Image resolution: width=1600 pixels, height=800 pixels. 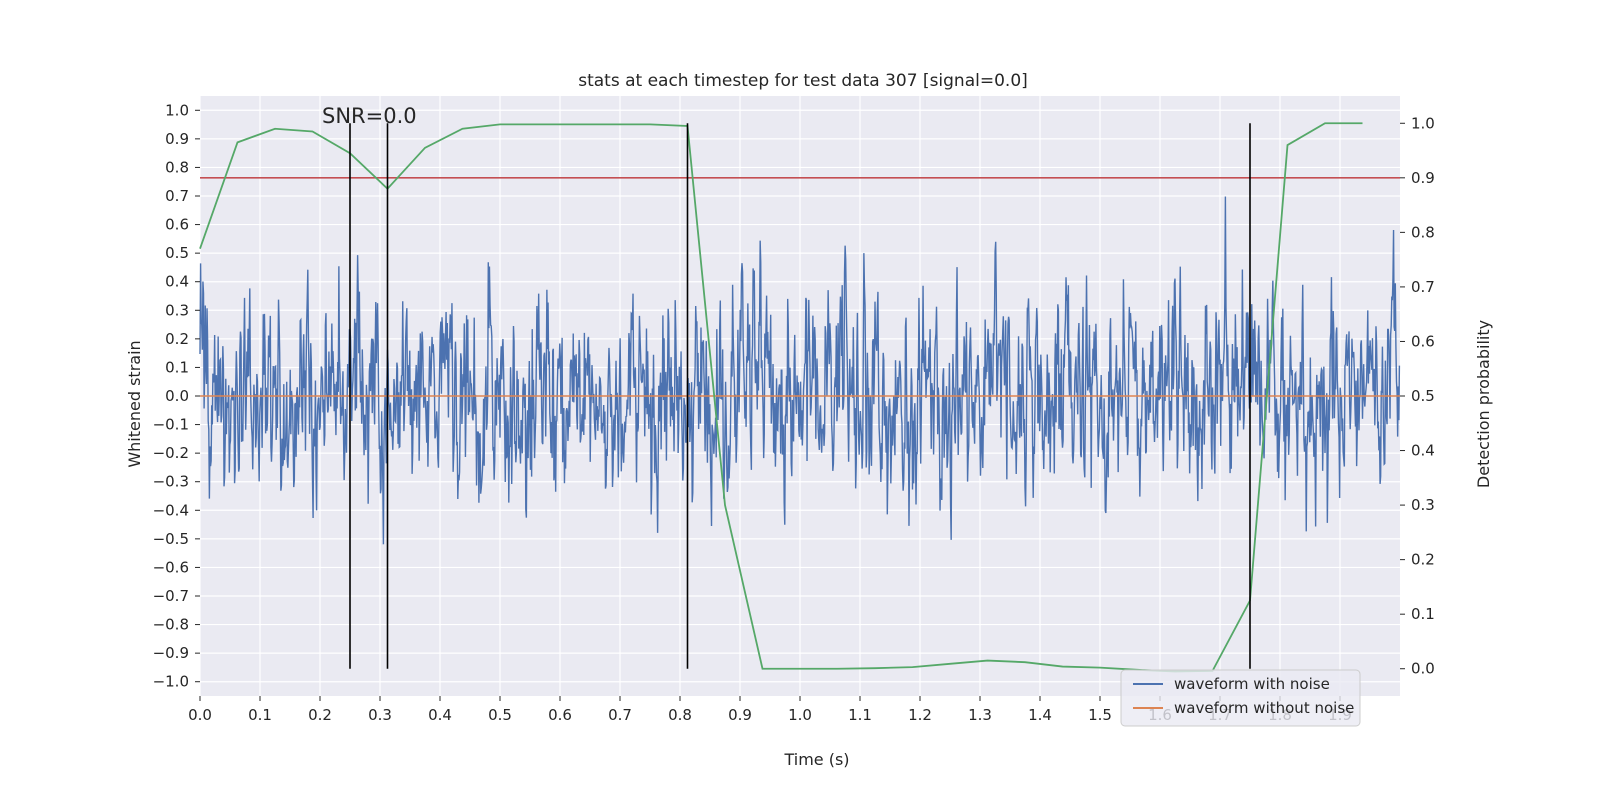 I want to click on right-y-axis-ticks: 1.0 0.9 0.8 0.7 0.6 0.5 0.4 0.3 0.2 0.1 0.0, so click(x=1417, y=396).